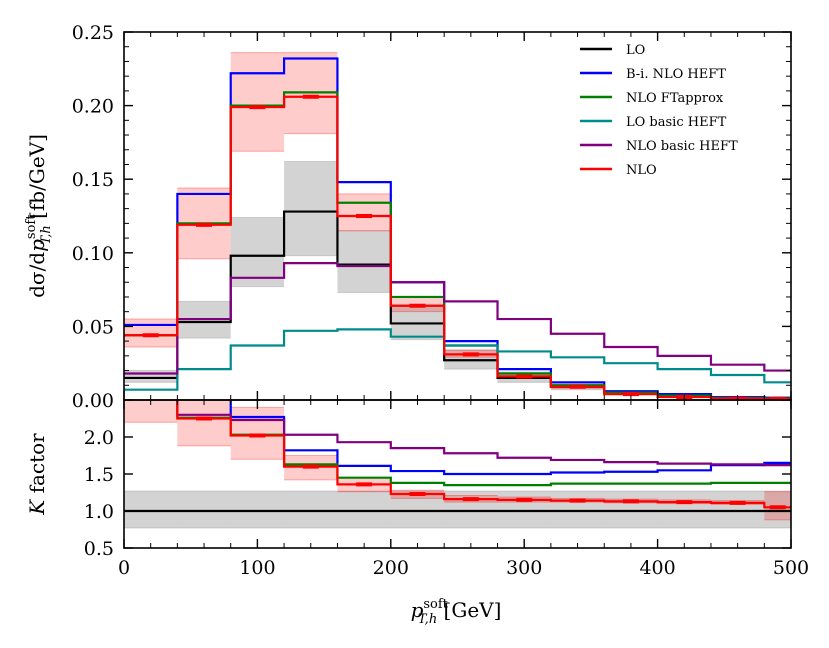  What do you see at coordinates (635, 50) in the screenshot?
I see `legend-label-lo: LO` at bounding box center [635, 50].